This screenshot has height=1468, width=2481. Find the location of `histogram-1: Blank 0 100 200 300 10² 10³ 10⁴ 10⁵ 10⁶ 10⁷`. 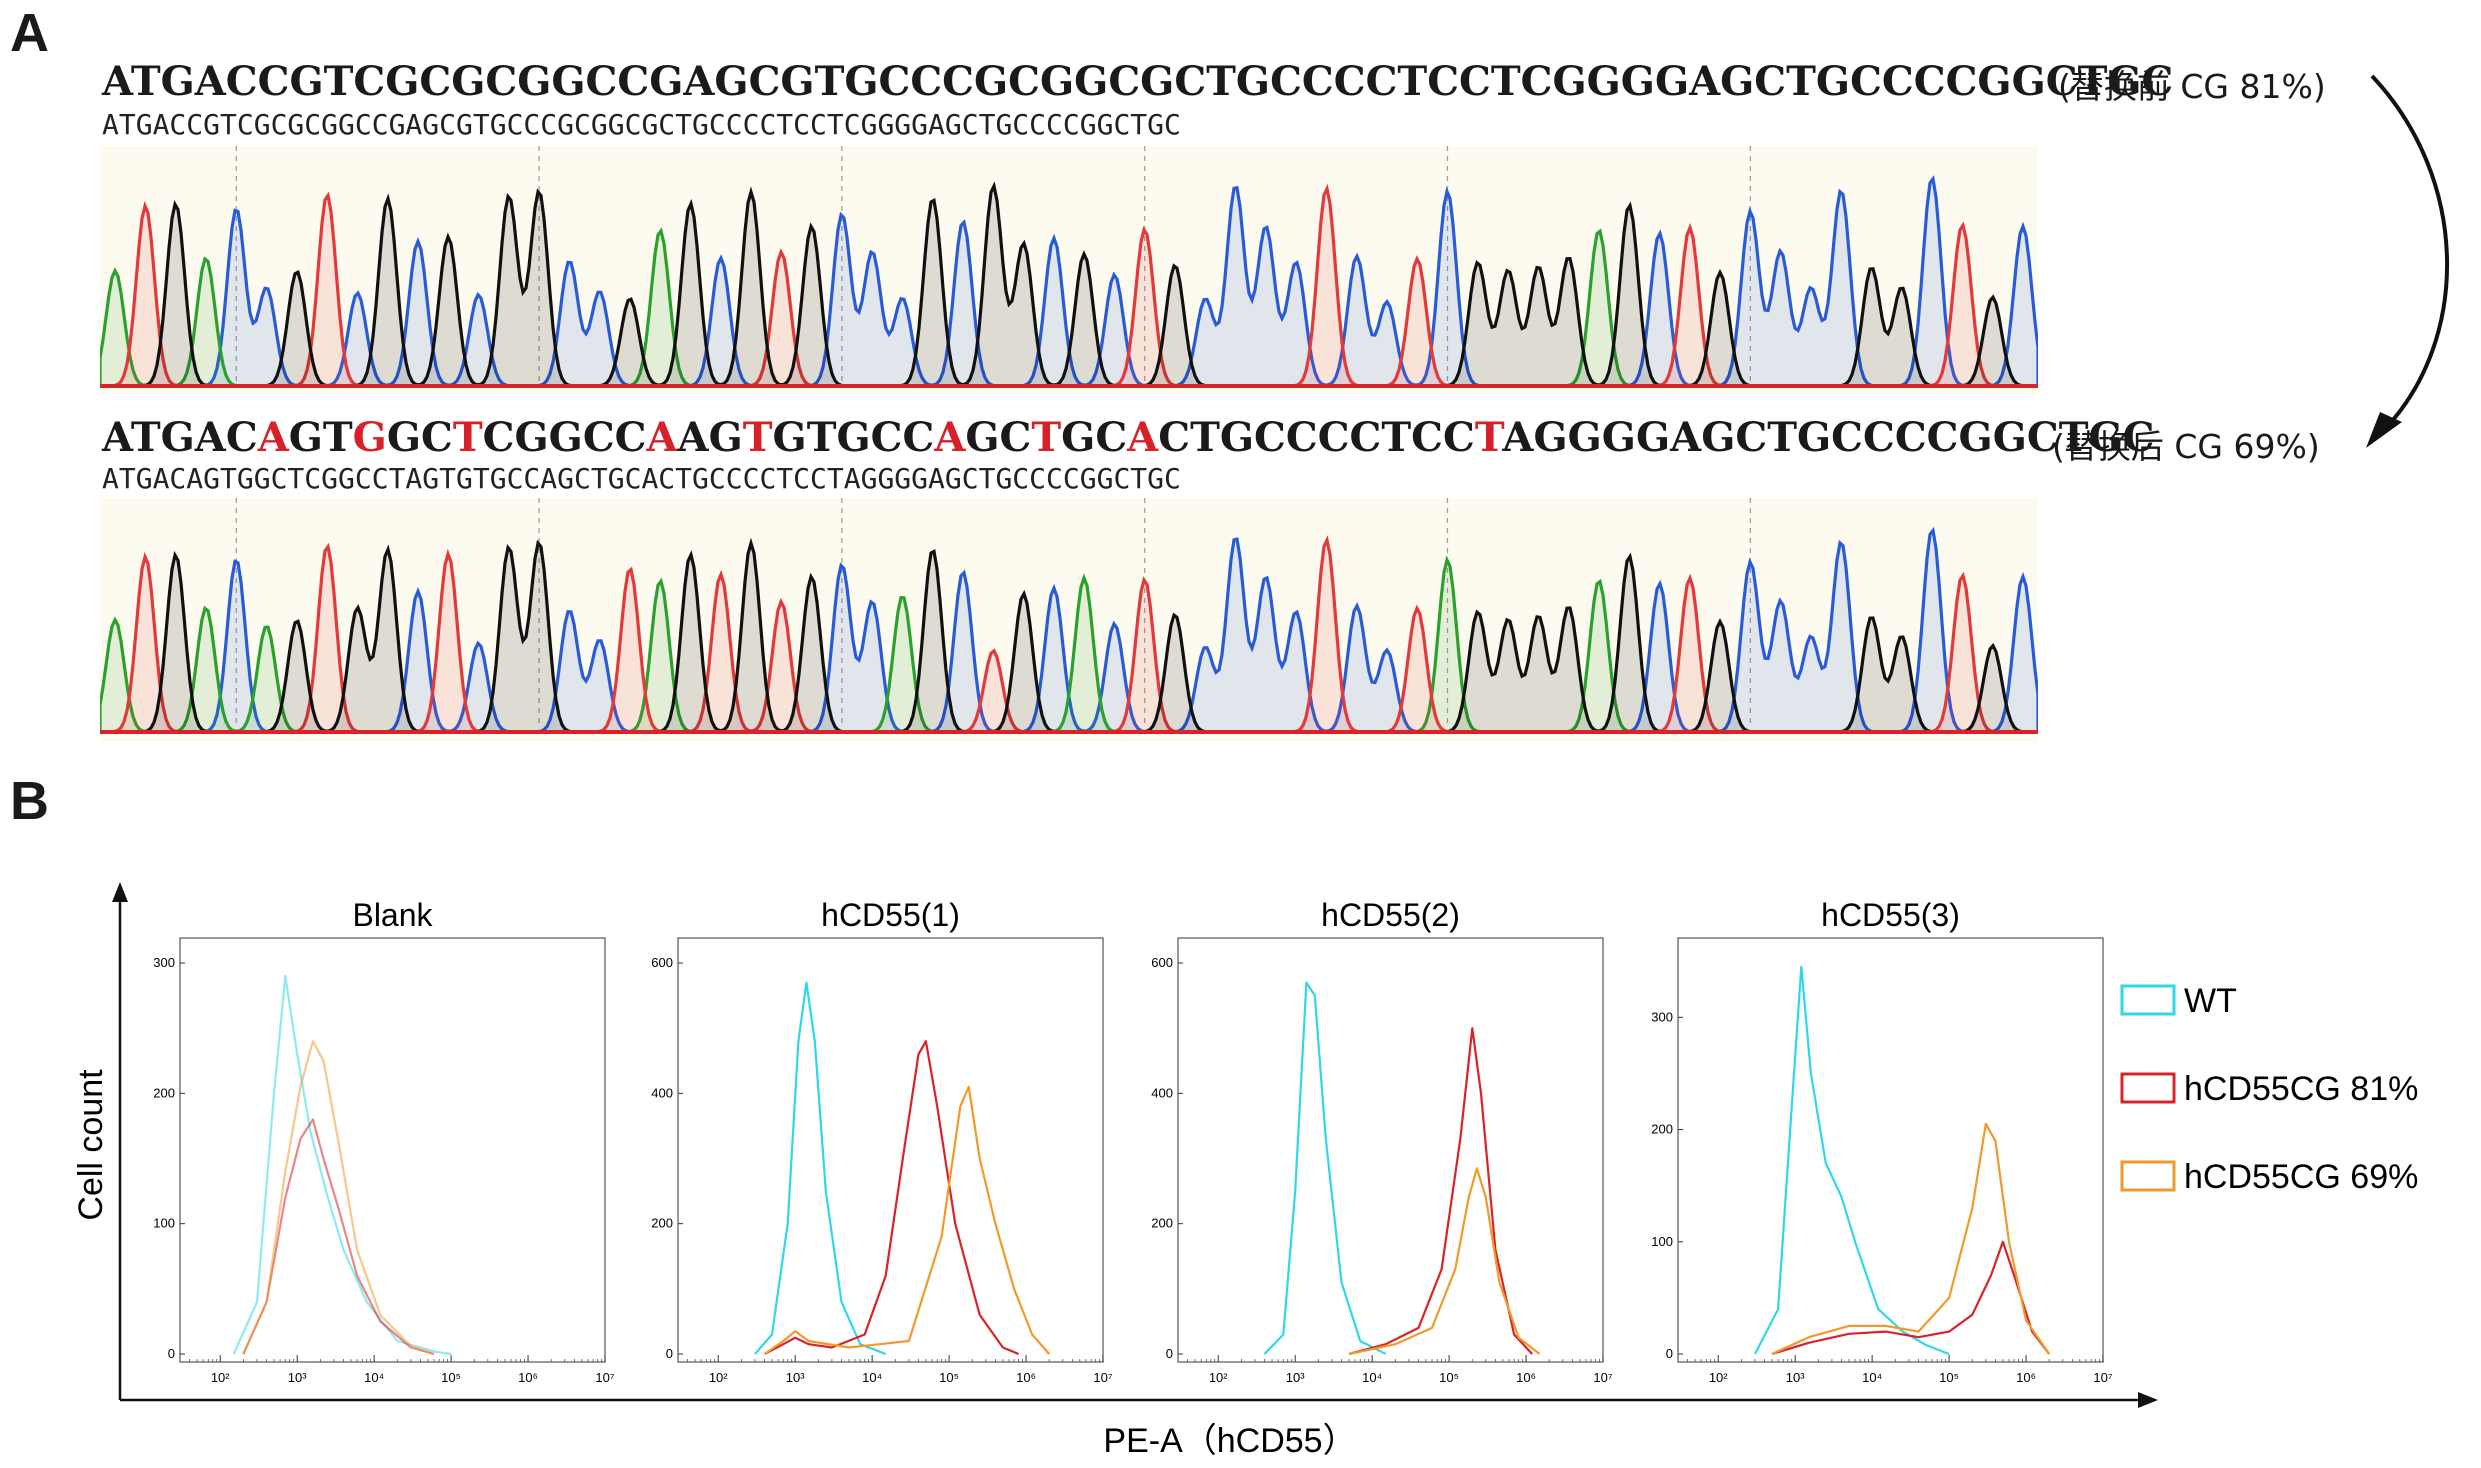

histogram-1: Blank 0 100 200 300 10² 10³ 10⁴ 10⁵ 10⁶ 10⁷ is located at coordinates (384, 1141).